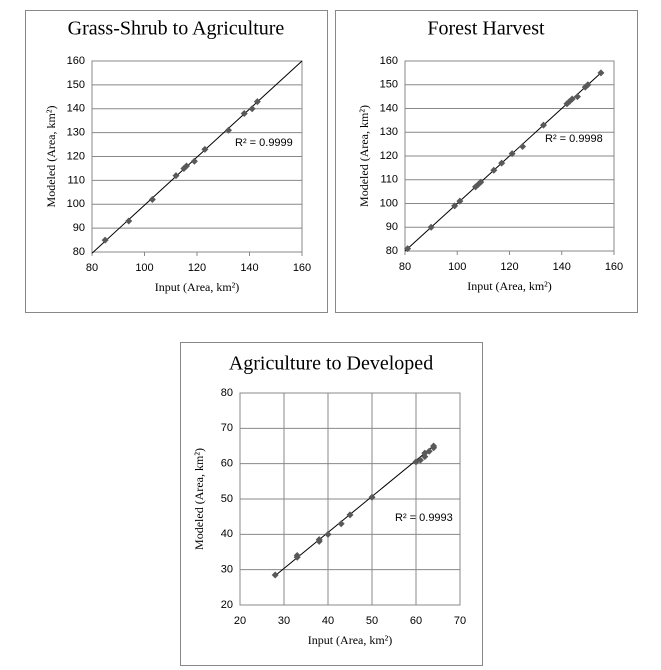 The height and width of the screenshot is (670, 661). I want to click on x-tick-label: 60, so click(416, 621).